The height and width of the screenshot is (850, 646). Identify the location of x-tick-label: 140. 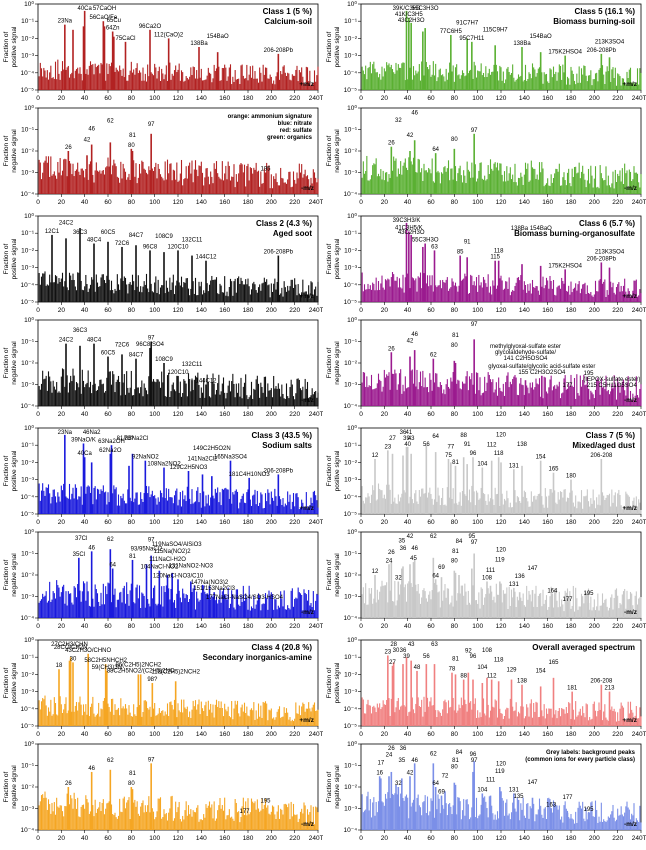
(201, 734).